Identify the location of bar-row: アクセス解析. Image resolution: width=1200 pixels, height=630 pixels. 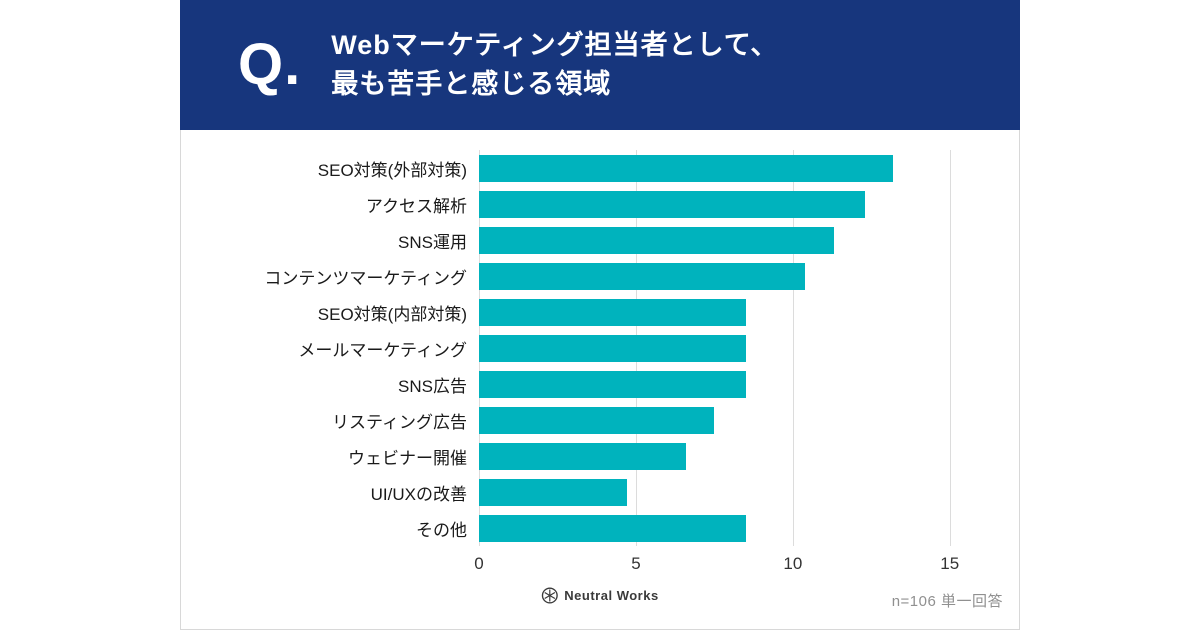
(600, 204).